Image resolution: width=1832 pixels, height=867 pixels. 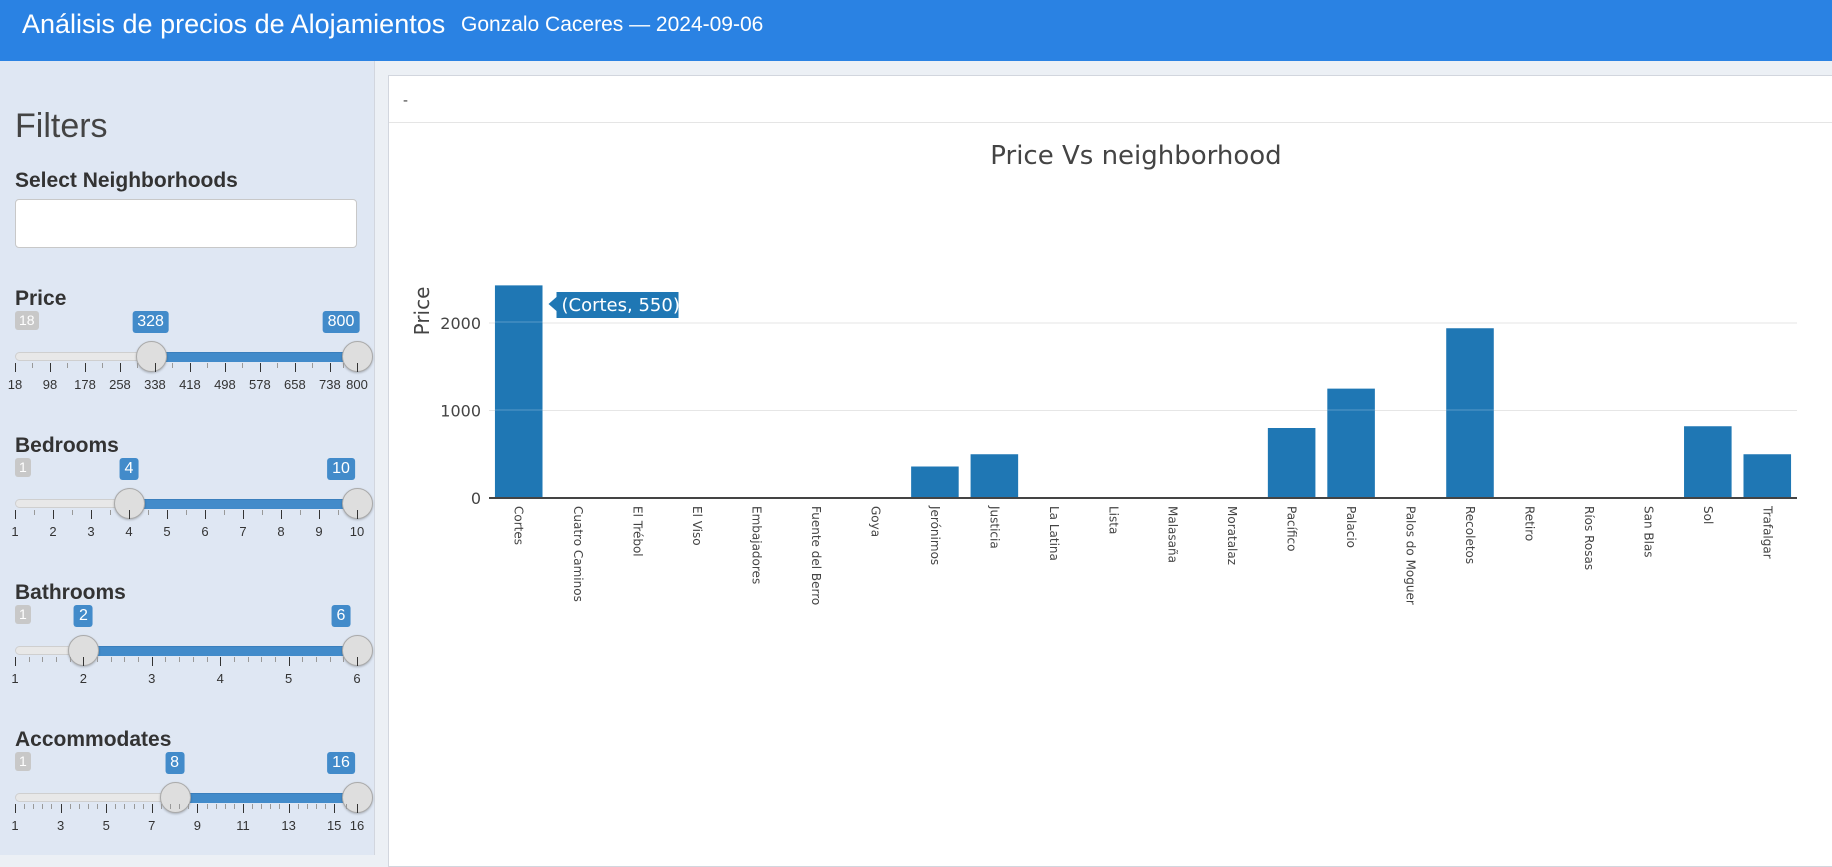 I want to click on price-tick-label: 178, so click(x=85, y=384).